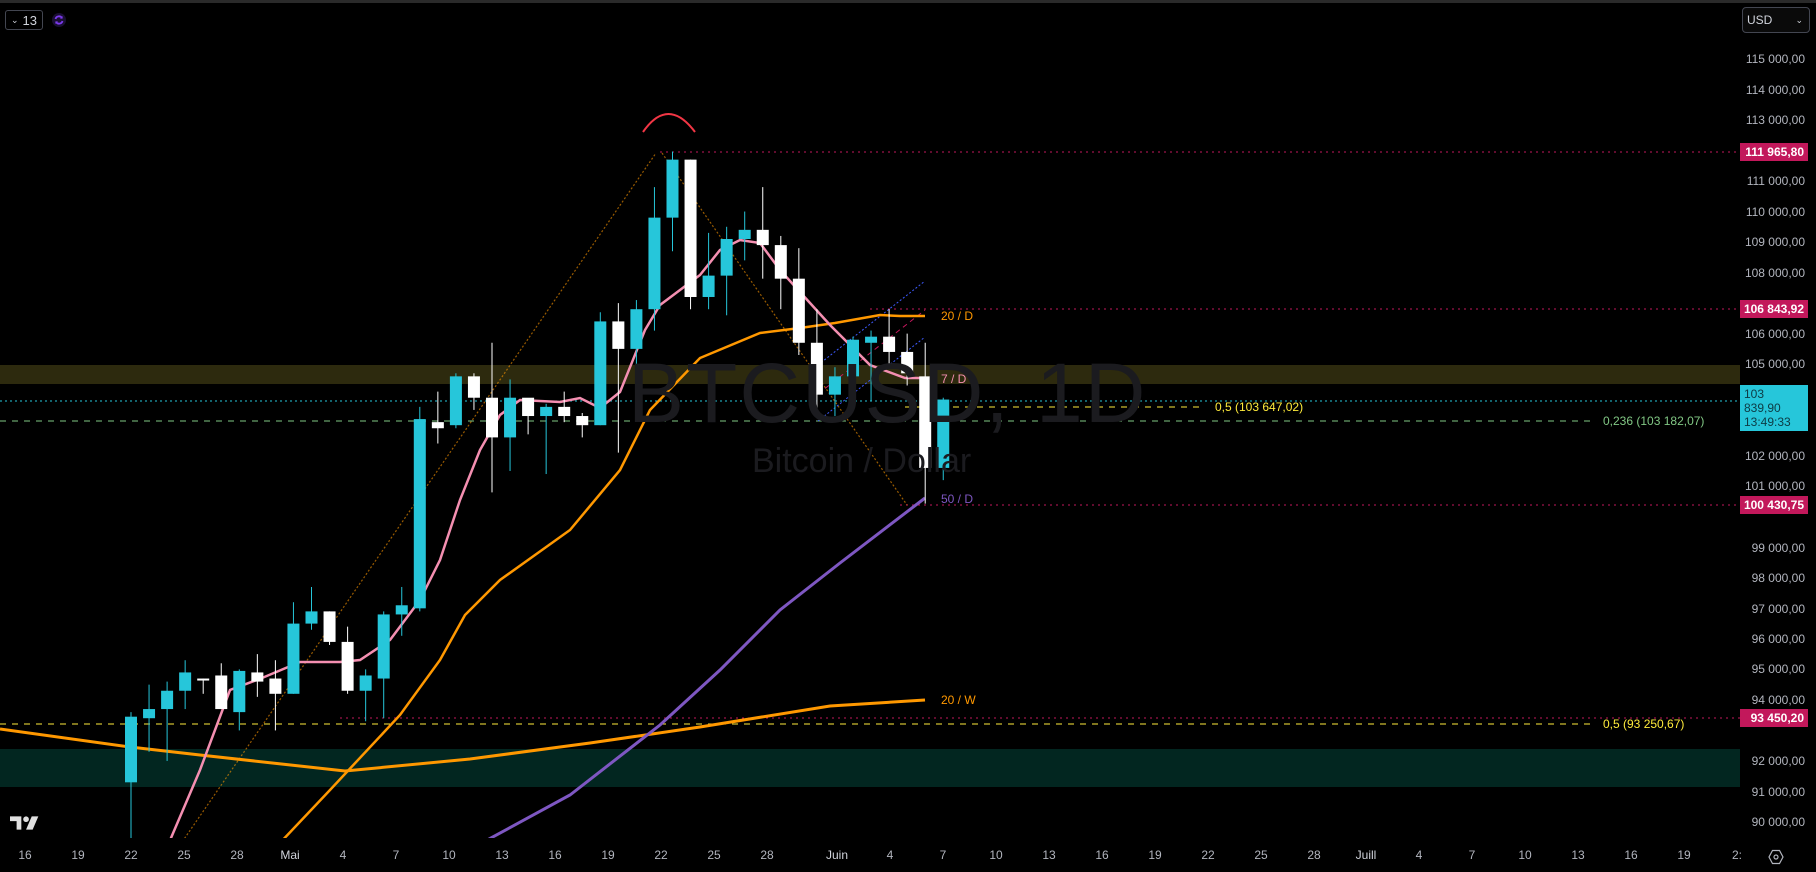 This screenshot has width=1816, height=872. I want to click on price-tick: 106 000,00, so click(1774, 334).